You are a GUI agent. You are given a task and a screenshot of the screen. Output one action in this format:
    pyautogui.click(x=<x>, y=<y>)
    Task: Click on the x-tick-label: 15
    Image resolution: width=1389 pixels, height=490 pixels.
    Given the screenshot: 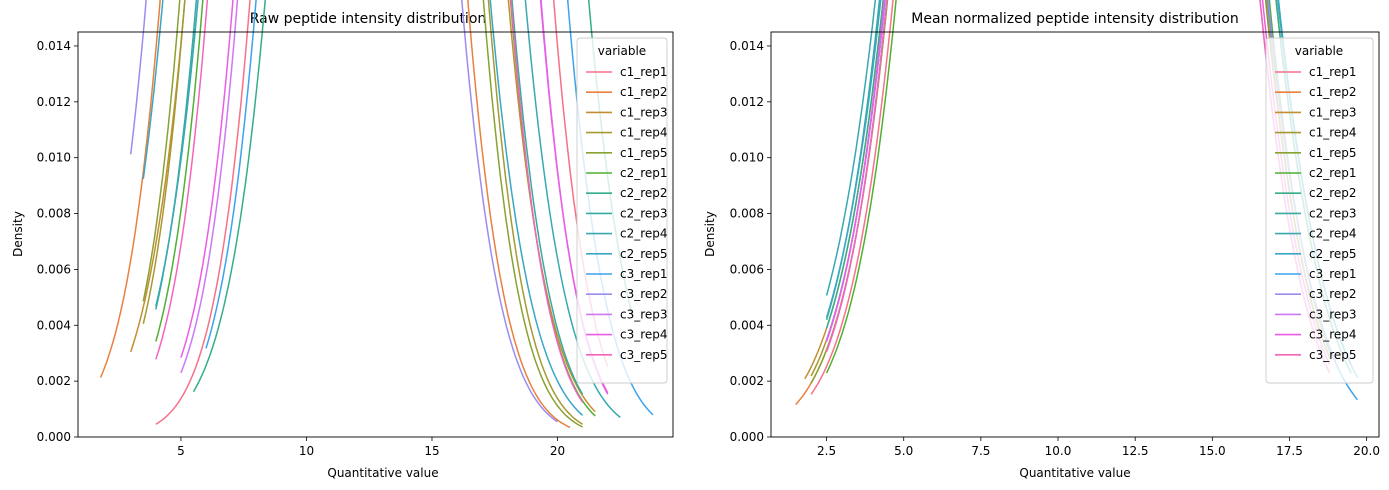 What is the action you would take?
    pyautogui.click(x=431, y=451)
    